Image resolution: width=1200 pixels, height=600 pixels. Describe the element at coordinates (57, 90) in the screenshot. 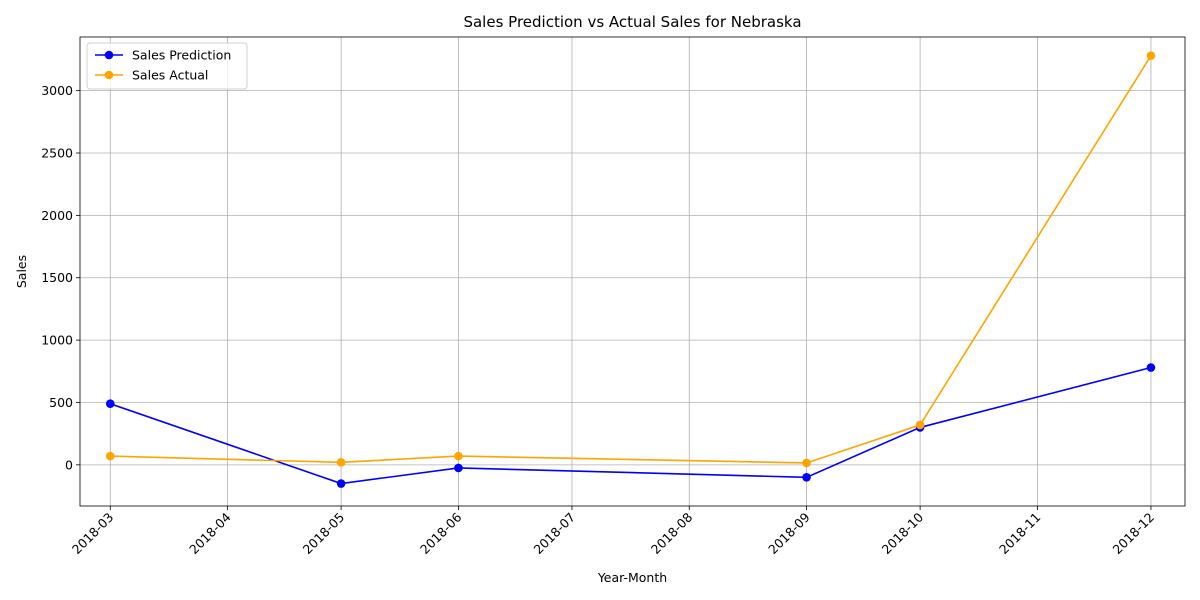

I see `y-tick-label: 3000` at that location.